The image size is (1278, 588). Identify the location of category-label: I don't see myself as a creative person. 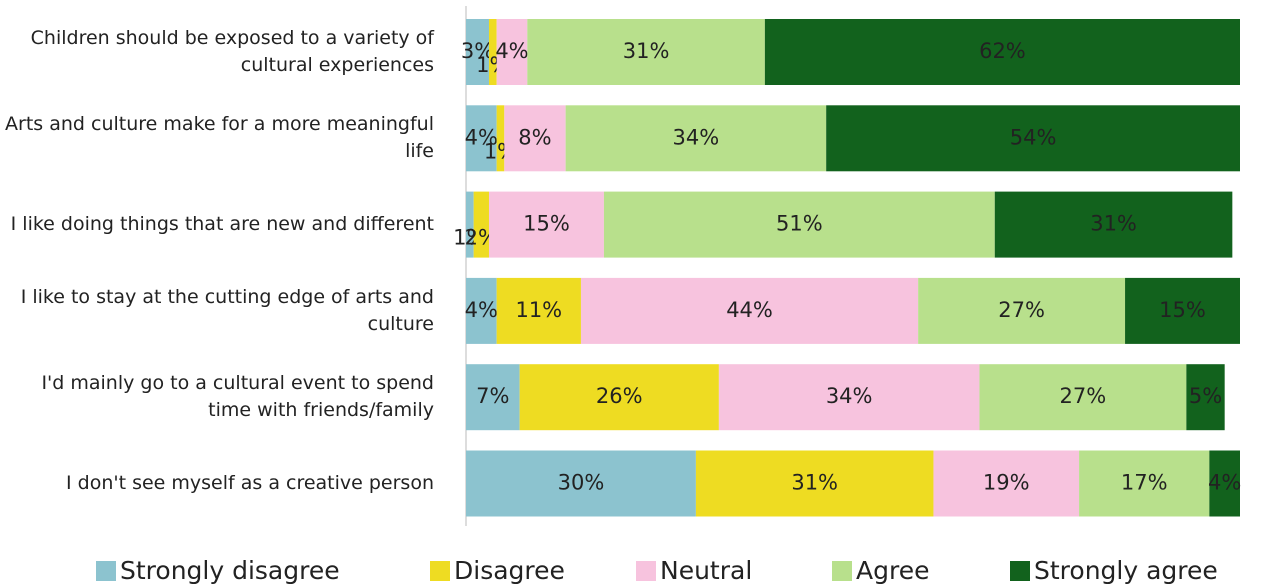
(249, 483).